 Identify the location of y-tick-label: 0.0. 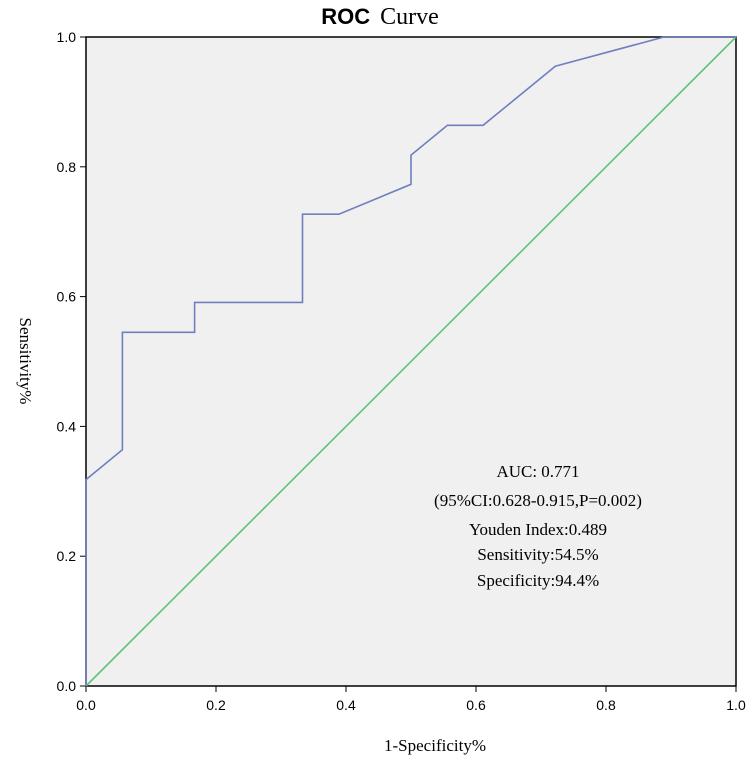
(67, 686).